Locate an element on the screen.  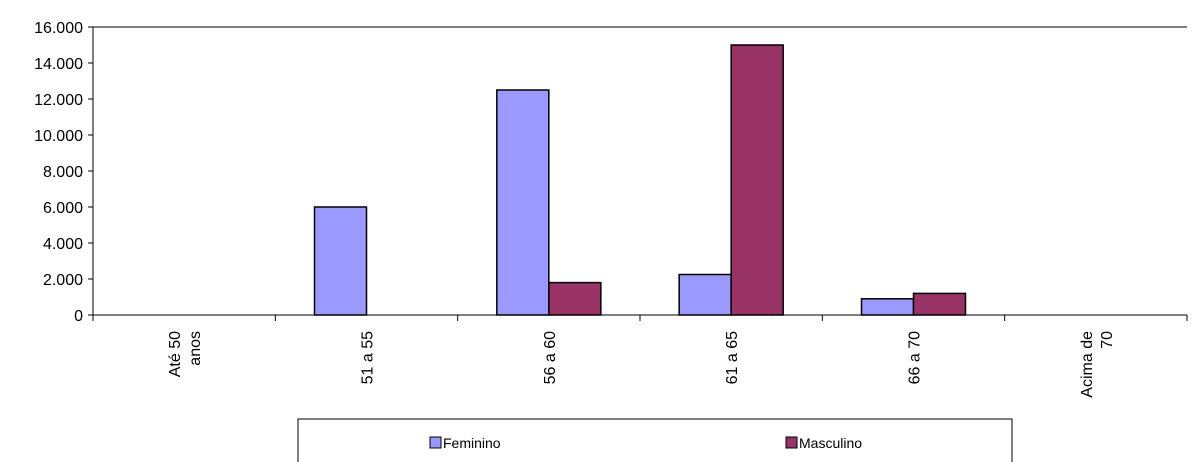
x-tick-label-line: 56 a 60 is located at coordinates (550, 357).